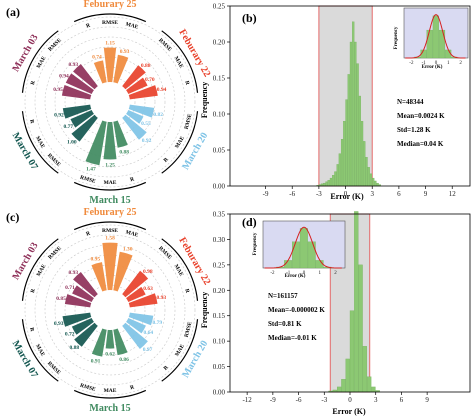 Image resolution: width=474 pixels, height=420 pixels. I want to click on bar-value-label: 0.79, so click(157, 323).